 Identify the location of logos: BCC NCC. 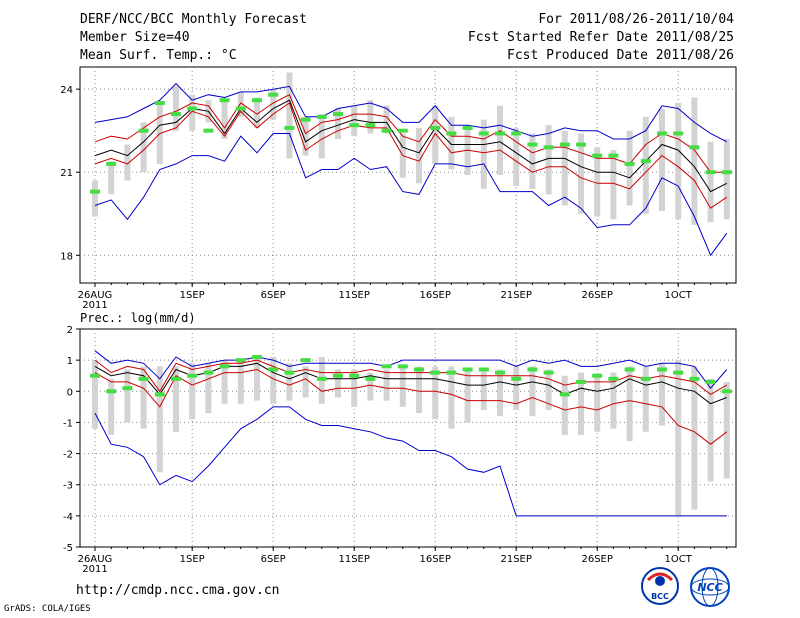
(685, 587).